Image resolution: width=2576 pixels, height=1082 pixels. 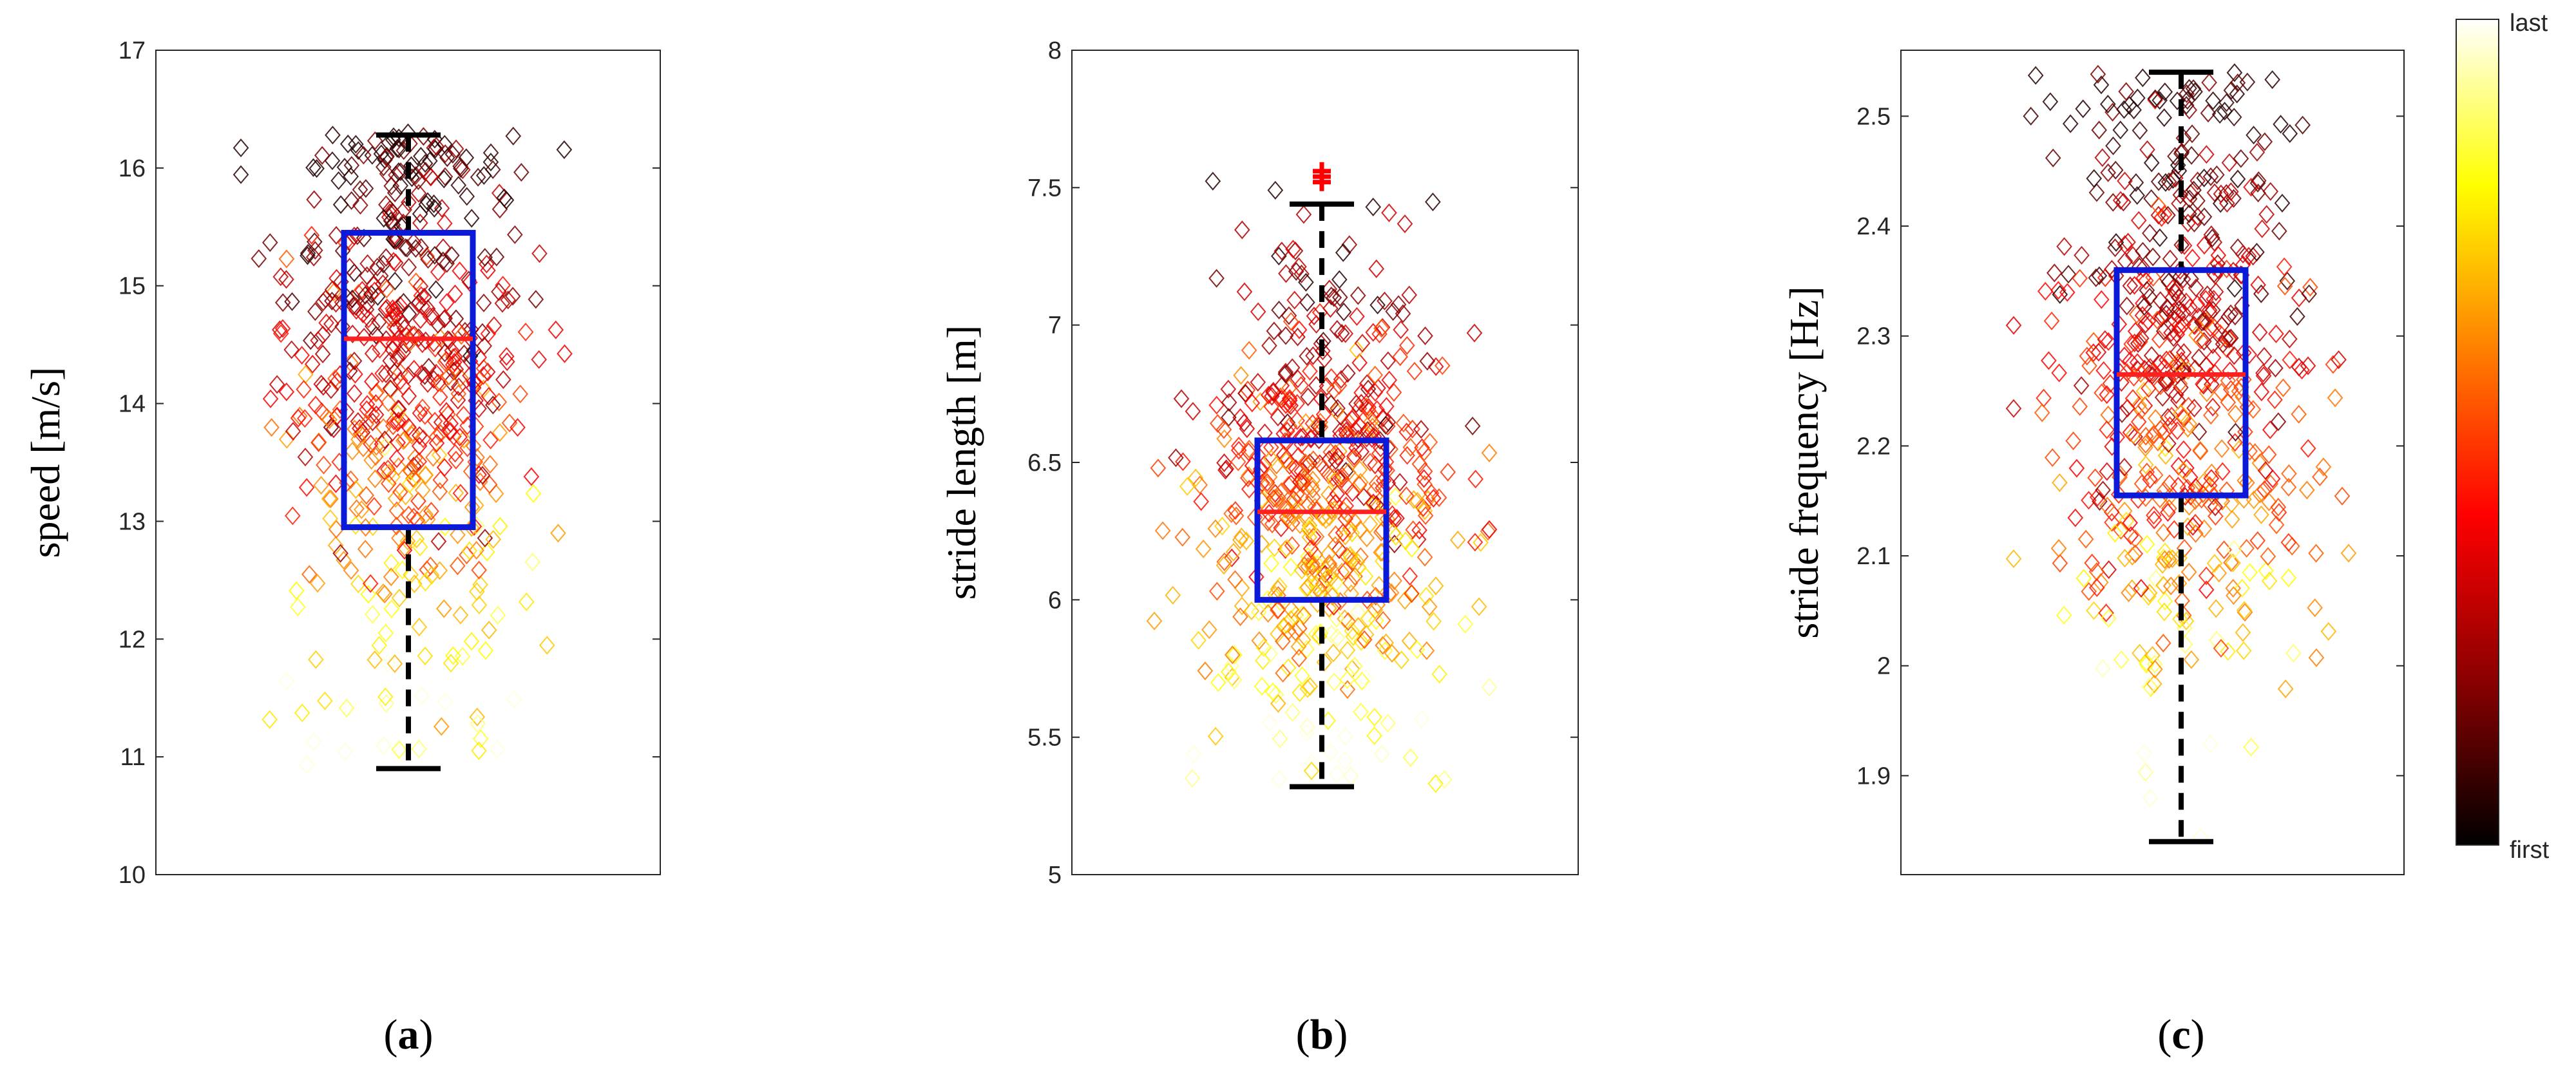 What do you see at coordinates (1322, 1034) in the screenshot?
I see `panel-label-b: (b)` at bounding box center [1322, 1034].